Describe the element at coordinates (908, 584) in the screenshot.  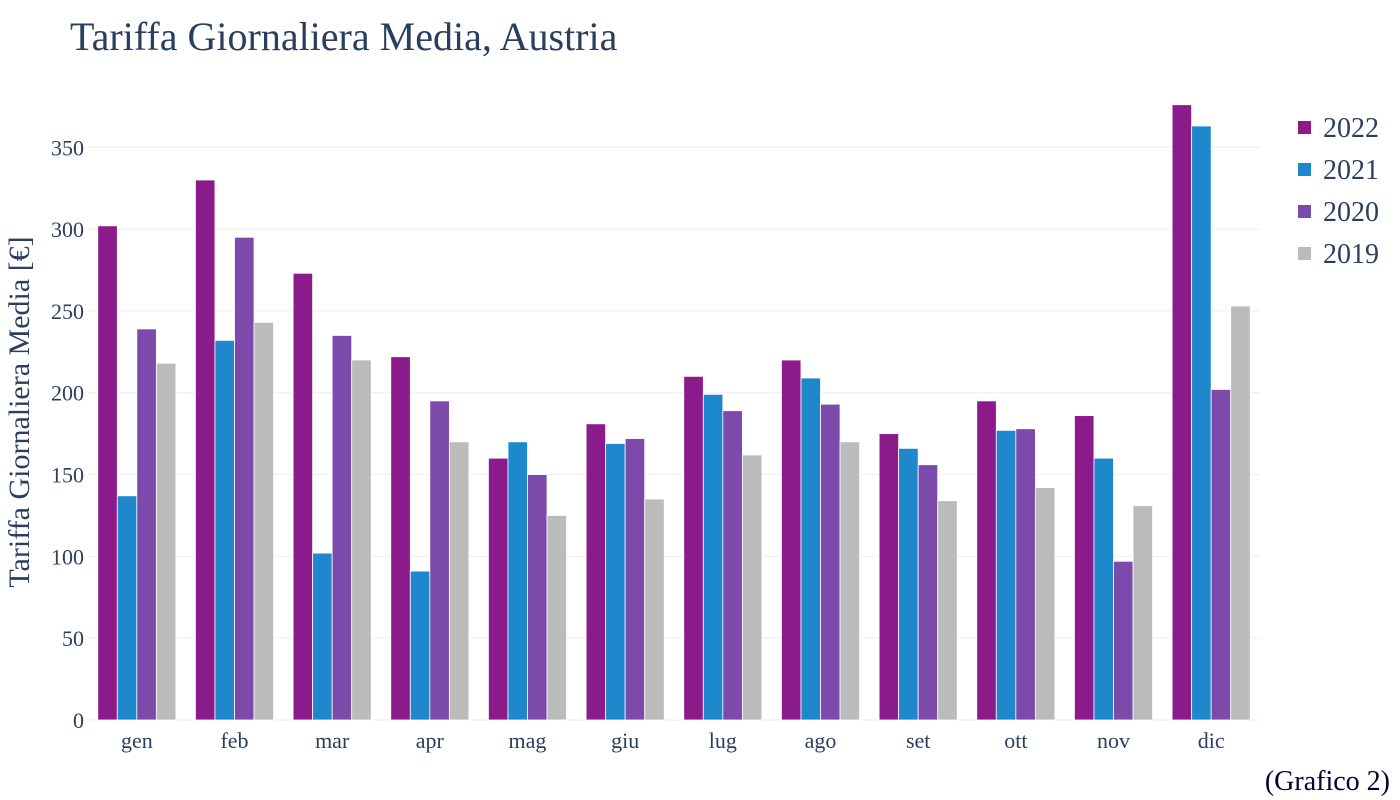
I see `bar-2021-set` at that location.